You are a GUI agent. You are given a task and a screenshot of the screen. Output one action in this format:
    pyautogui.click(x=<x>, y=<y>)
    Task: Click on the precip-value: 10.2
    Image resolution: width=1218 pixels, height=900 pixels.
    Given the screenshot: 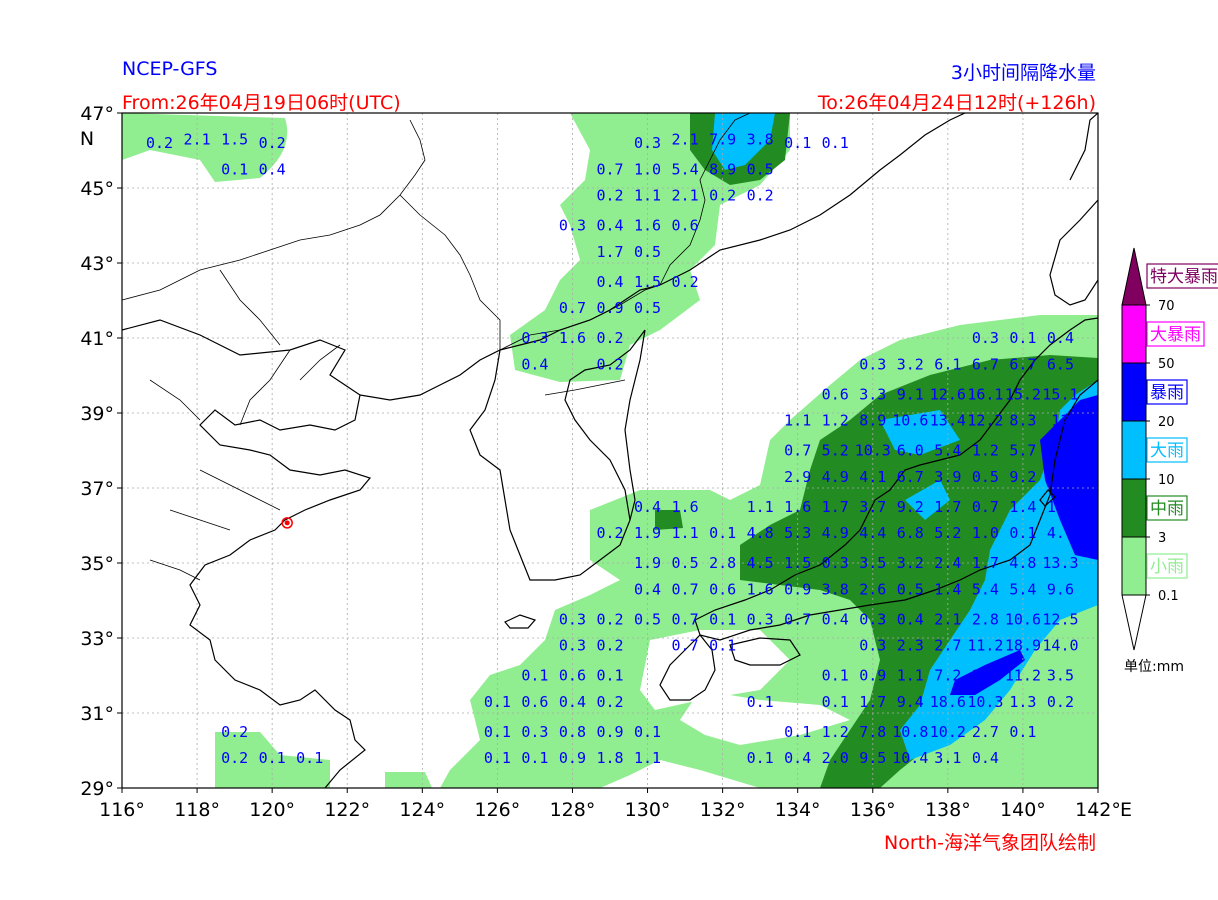 What is the action you would take?
    pyautogui.click(x=948, y=732)
    